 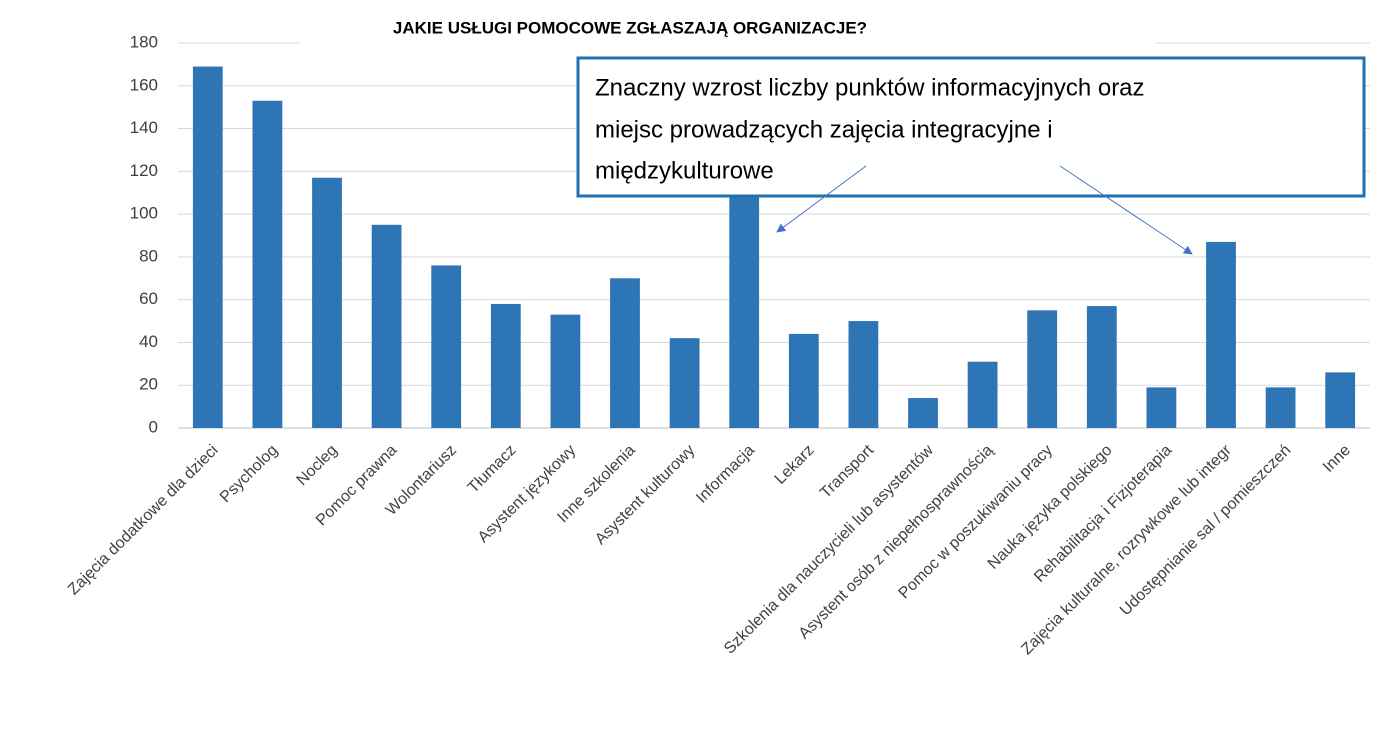 What do you see at coordinates (847, 471) in the screenshot?
I see `x-tick-label: Transport` at bounding box center [847, 471].